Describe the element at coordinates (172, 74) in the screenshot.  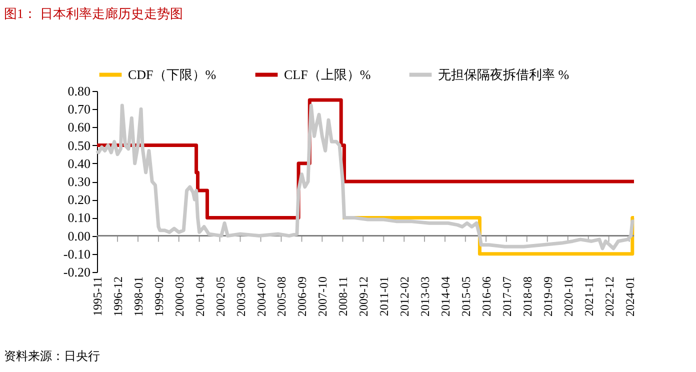
I see `legend-label: CDF（下限）%` at that location.